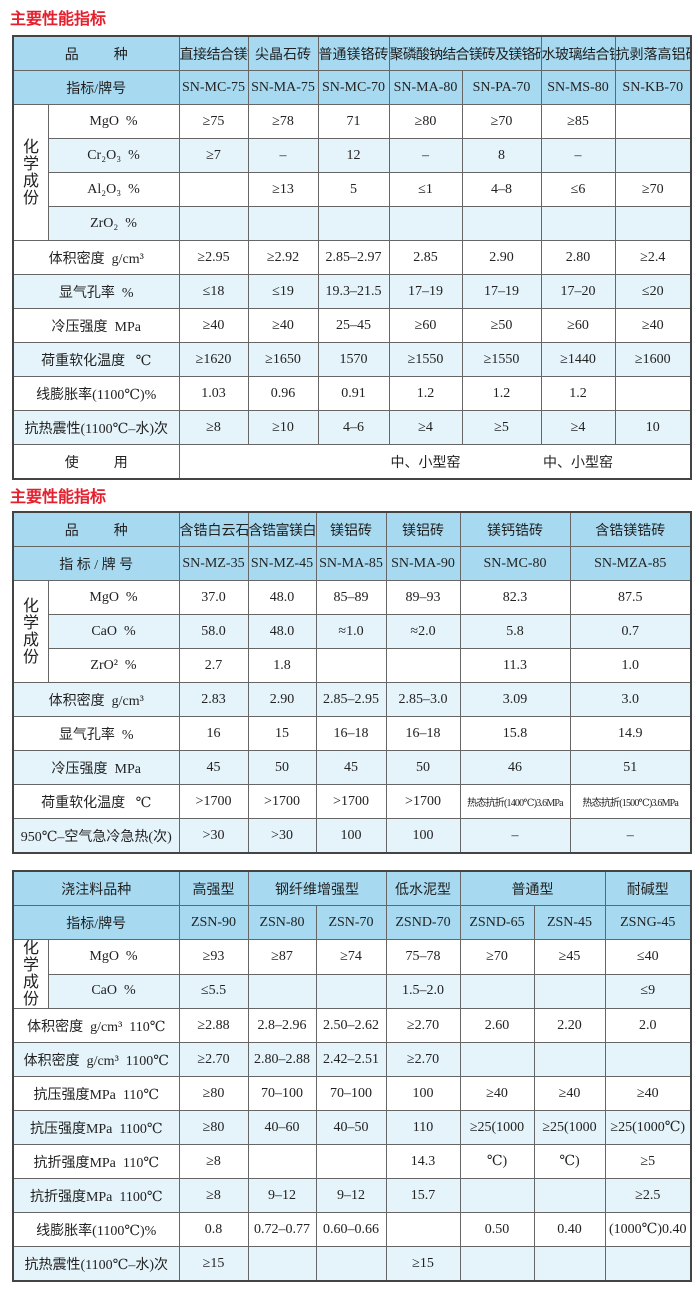  I want to click on table-cell: 3.09, so click(515, 699).